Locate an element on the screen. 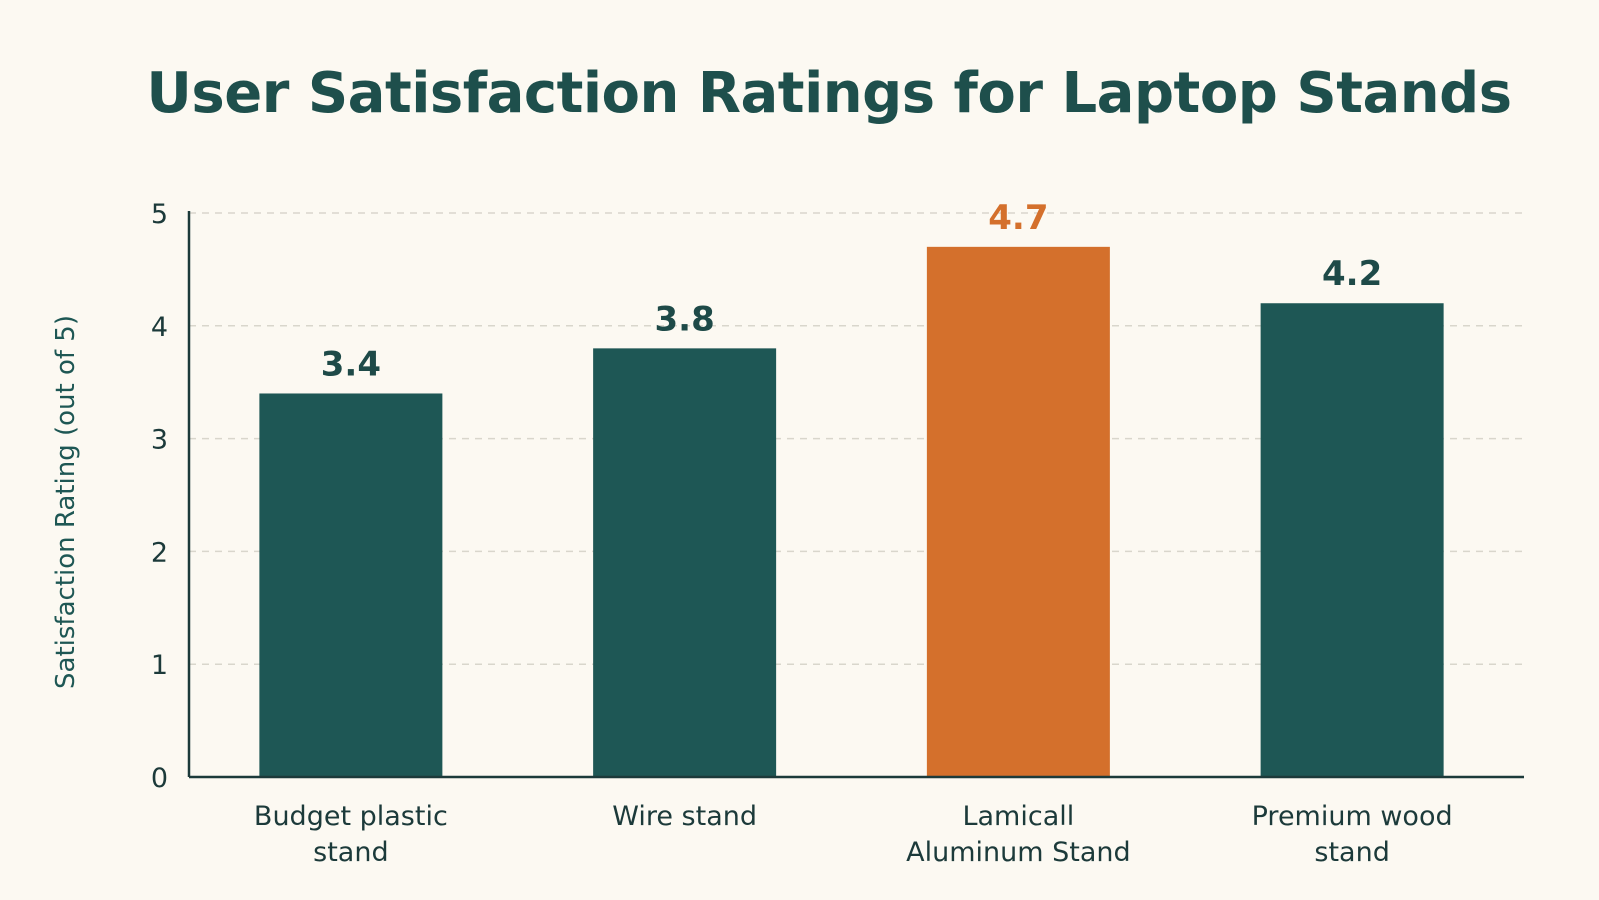 This screenshot has width=1599, height=900. y-axis-label: Satisfaction Rating (out of 5) is located at coordinates (66, 502).